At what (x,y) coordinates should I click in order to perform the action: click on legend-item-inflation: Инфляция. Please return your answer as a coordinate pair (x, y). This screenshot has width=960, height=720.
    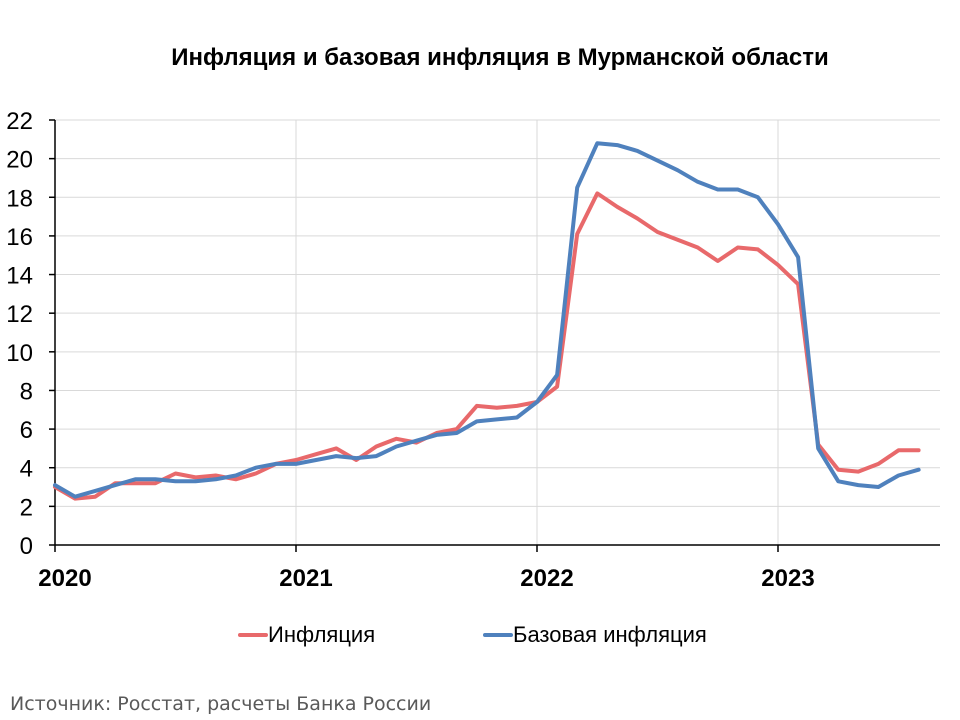
    Looking at the image, I should click on (306, 635).